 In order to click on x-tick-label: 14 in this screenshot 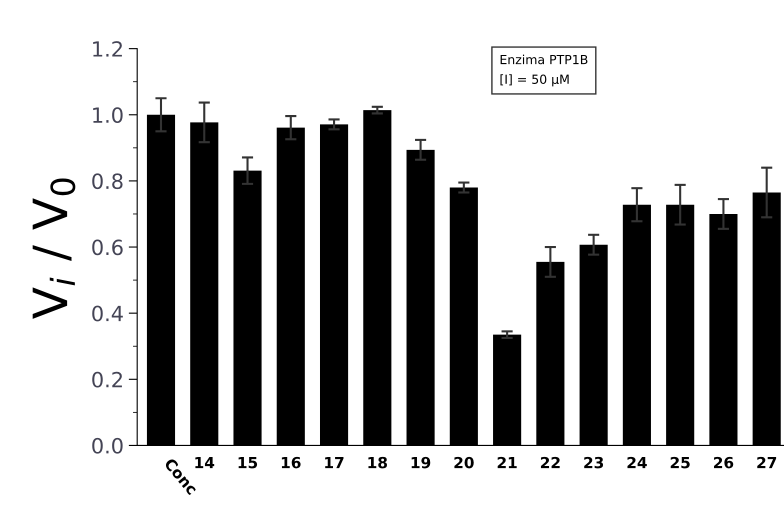, I will do `click(204, 462)`.